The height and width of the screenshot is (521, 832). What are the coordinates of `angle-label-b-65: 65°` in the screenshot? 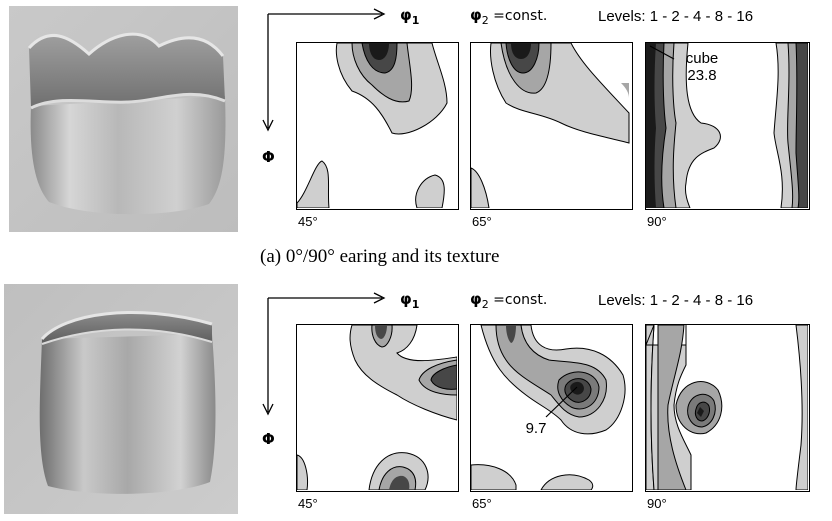 It's located at (482, 503).